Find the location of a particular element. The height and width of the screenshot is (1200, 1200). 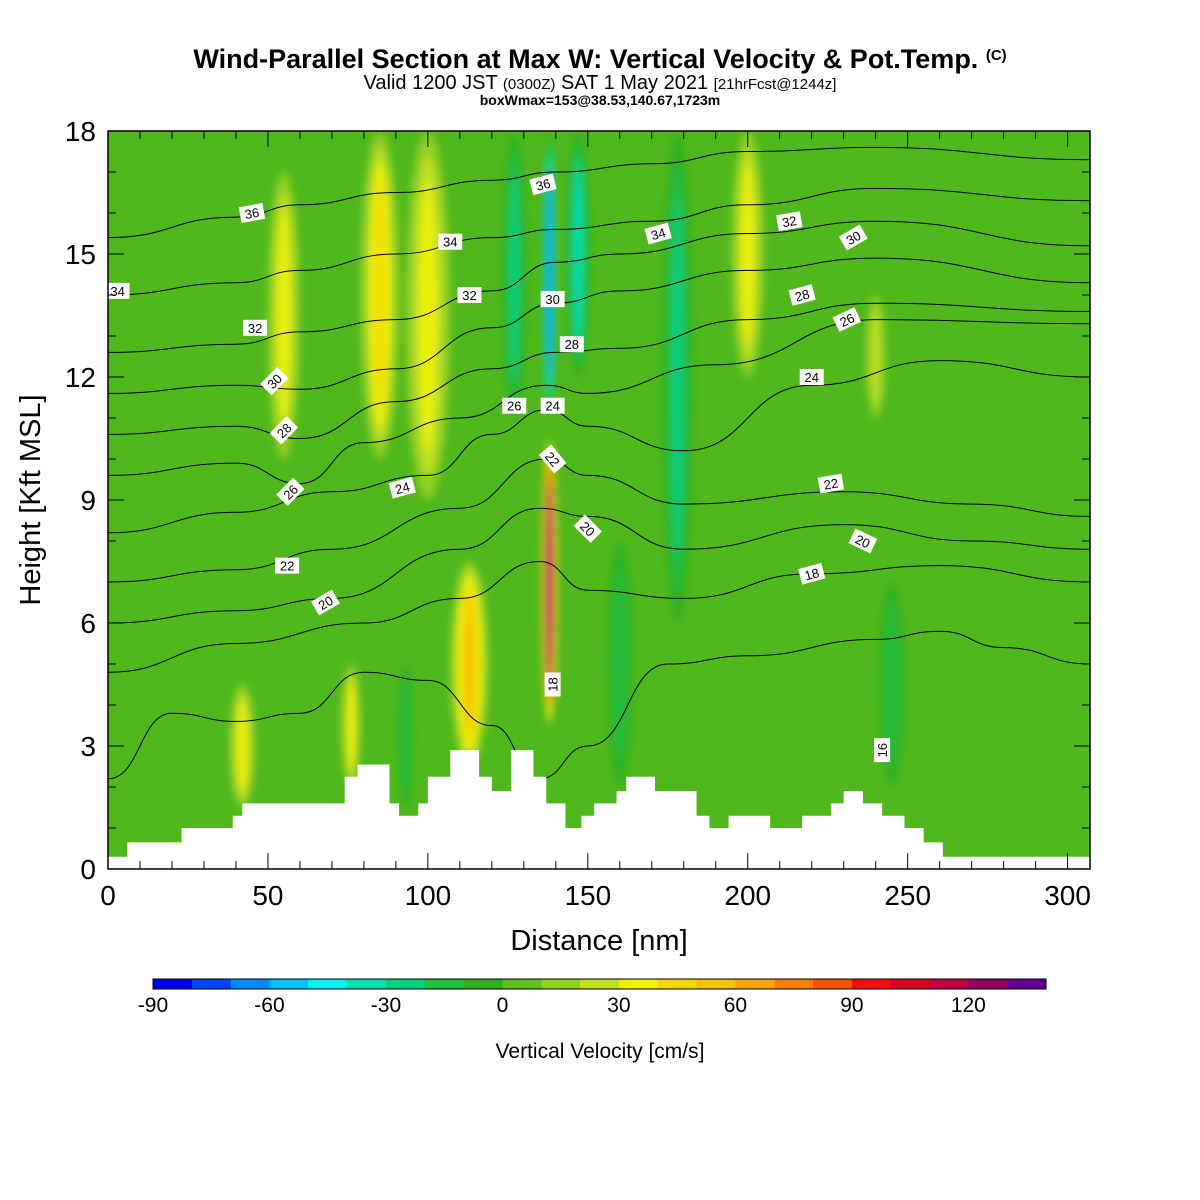

contour-label-text: 18 is located at coordinates (812, 574).